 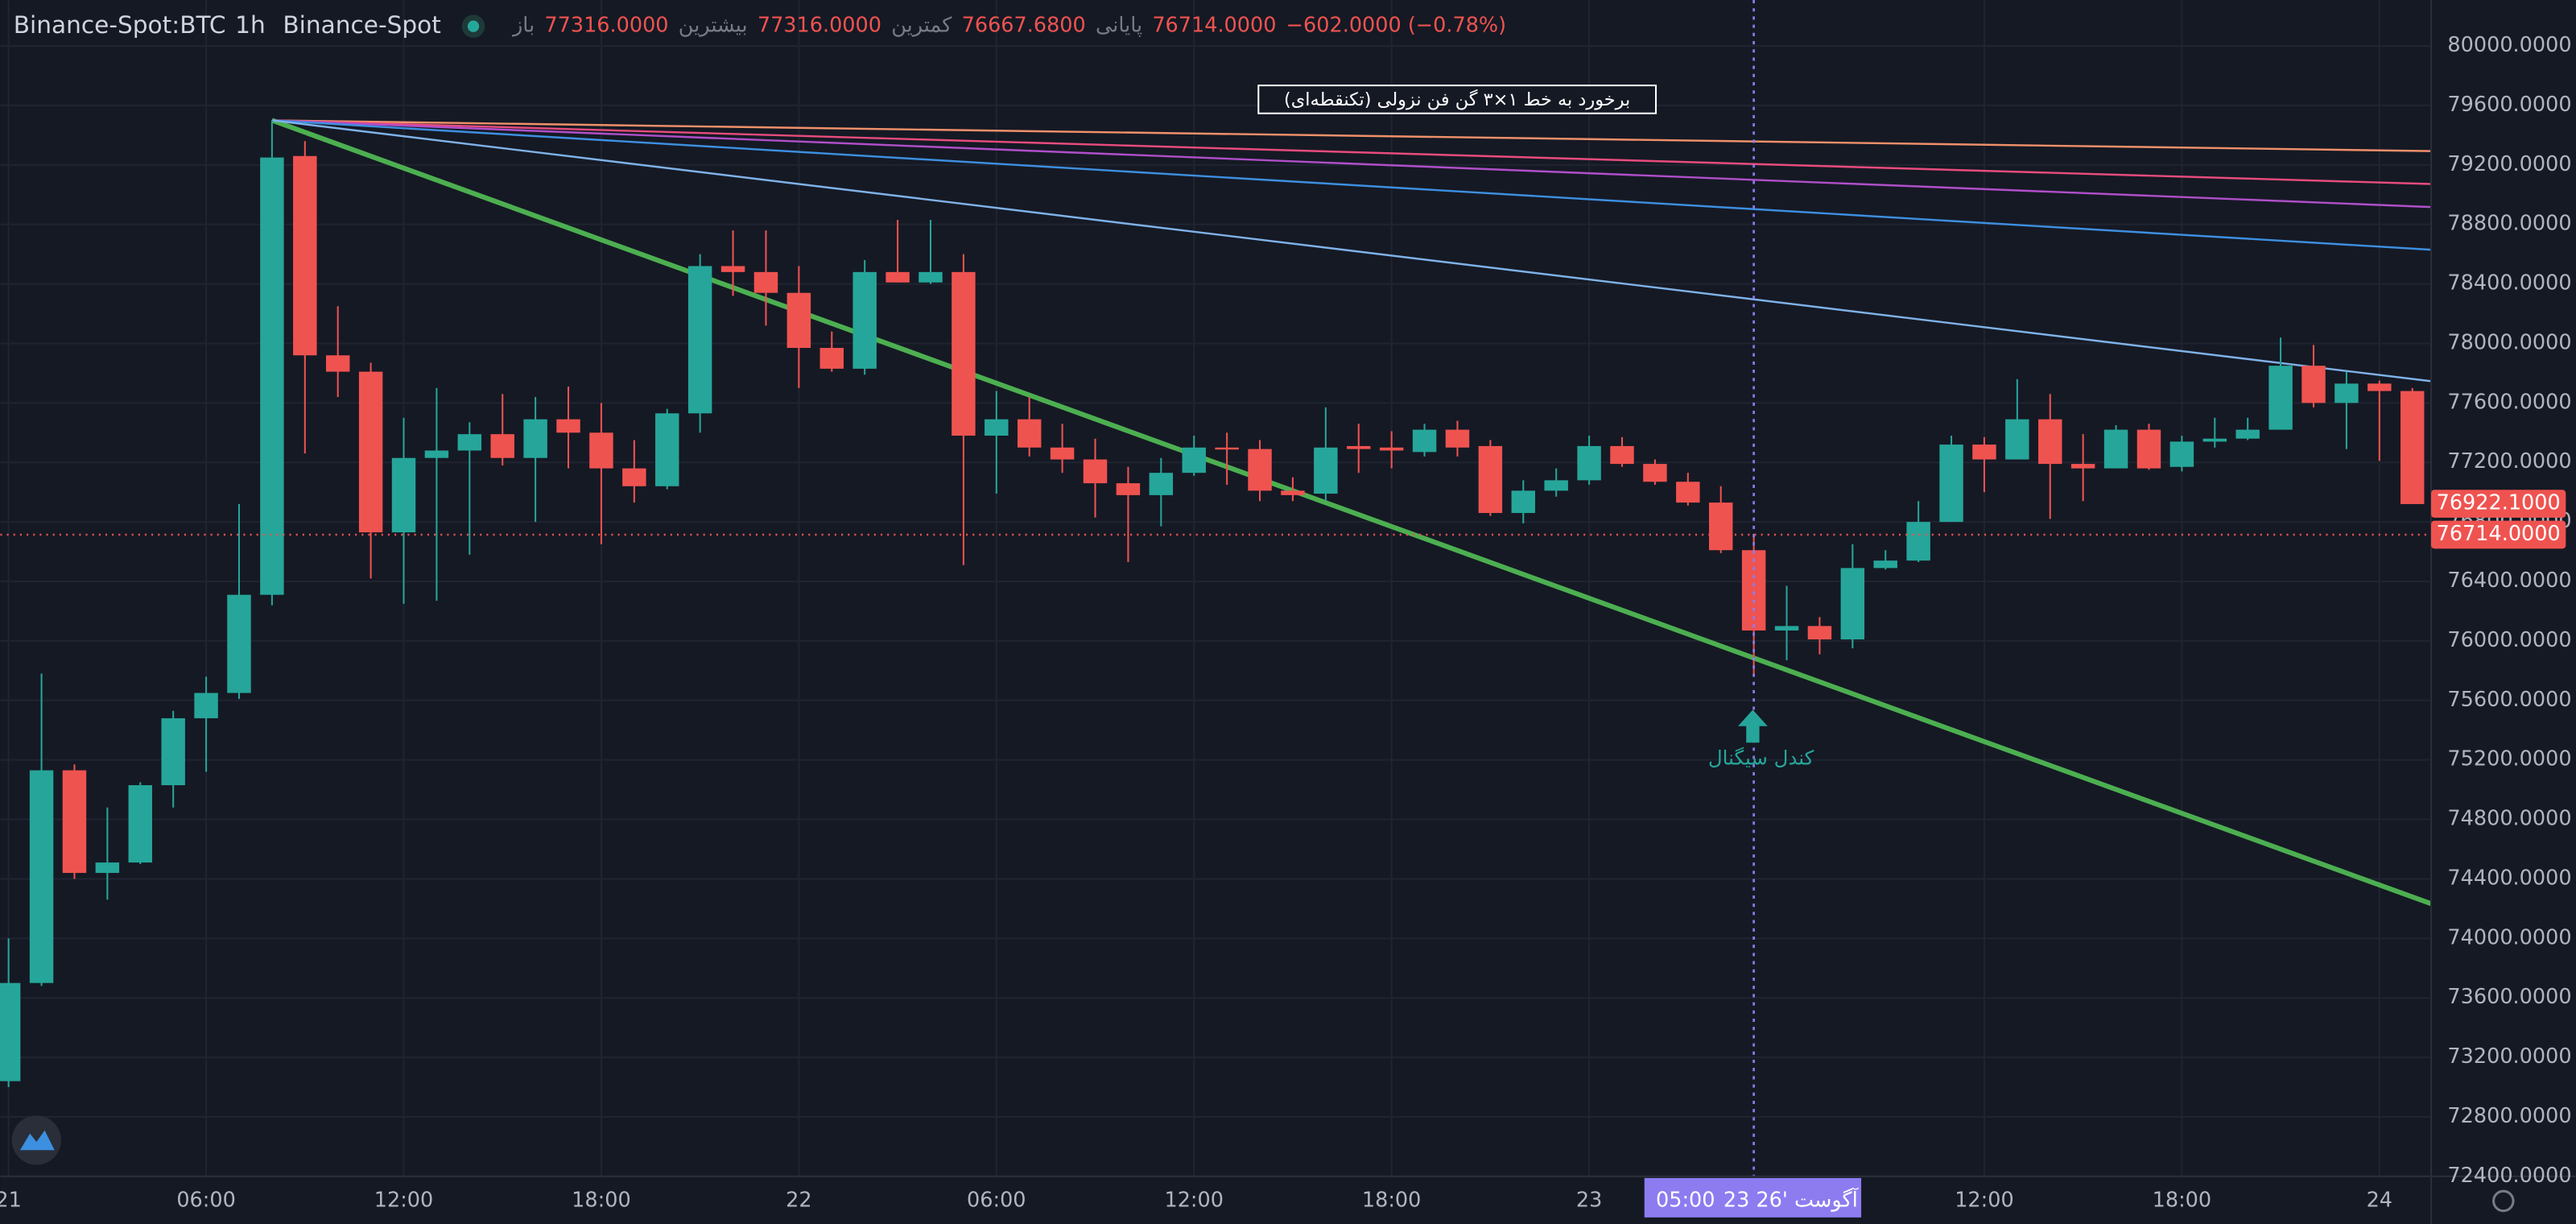 I want to click on y-tick-label: 72400.0000, so click(x=2509, y=1176).